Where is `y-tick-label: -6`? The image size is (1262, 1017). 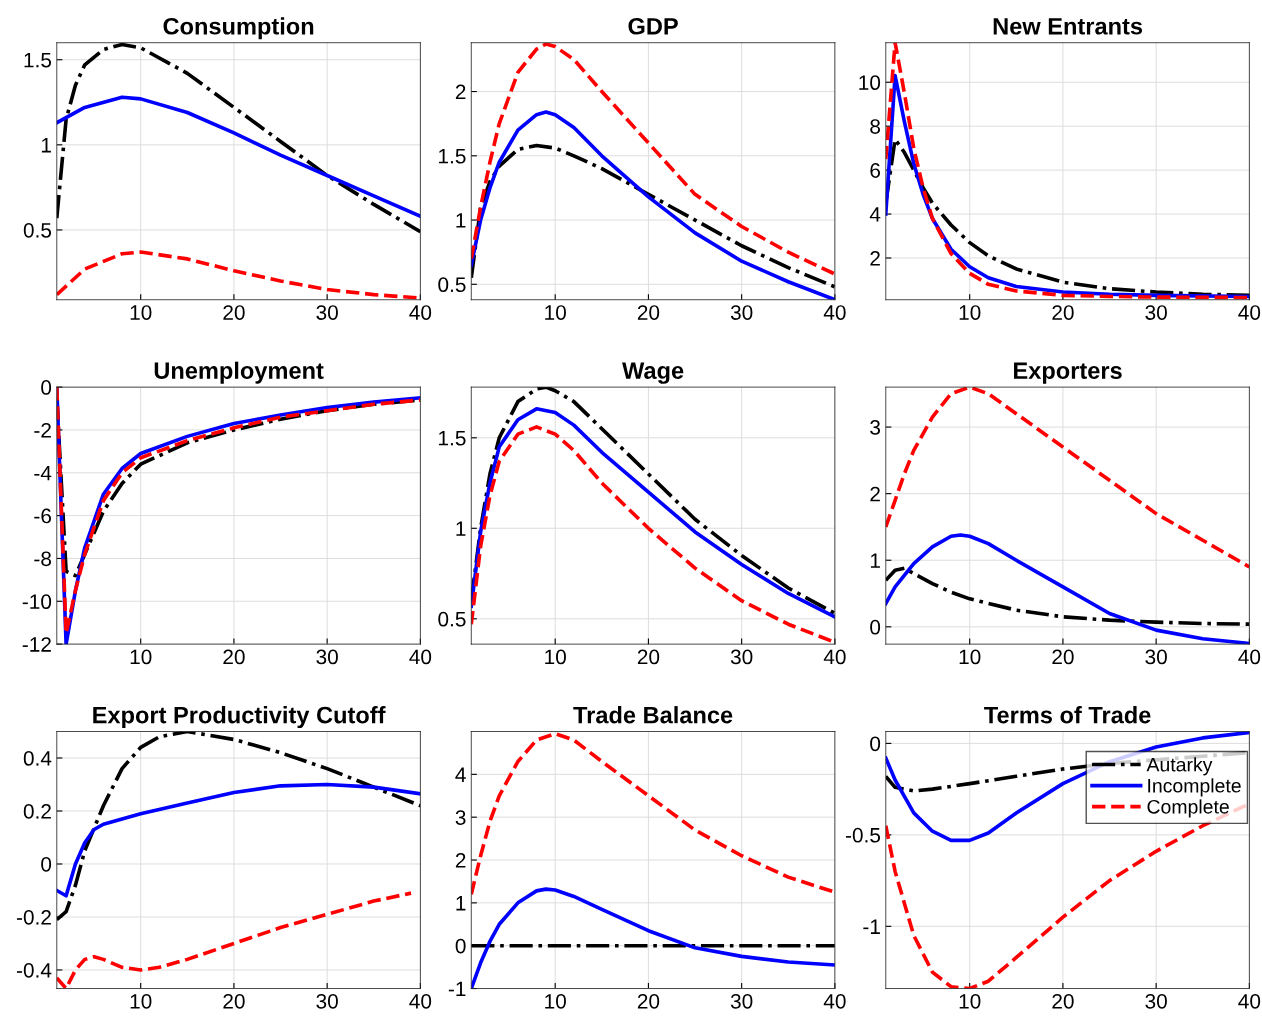
y-tick-label: -6 is located at coordinates (43, 516).